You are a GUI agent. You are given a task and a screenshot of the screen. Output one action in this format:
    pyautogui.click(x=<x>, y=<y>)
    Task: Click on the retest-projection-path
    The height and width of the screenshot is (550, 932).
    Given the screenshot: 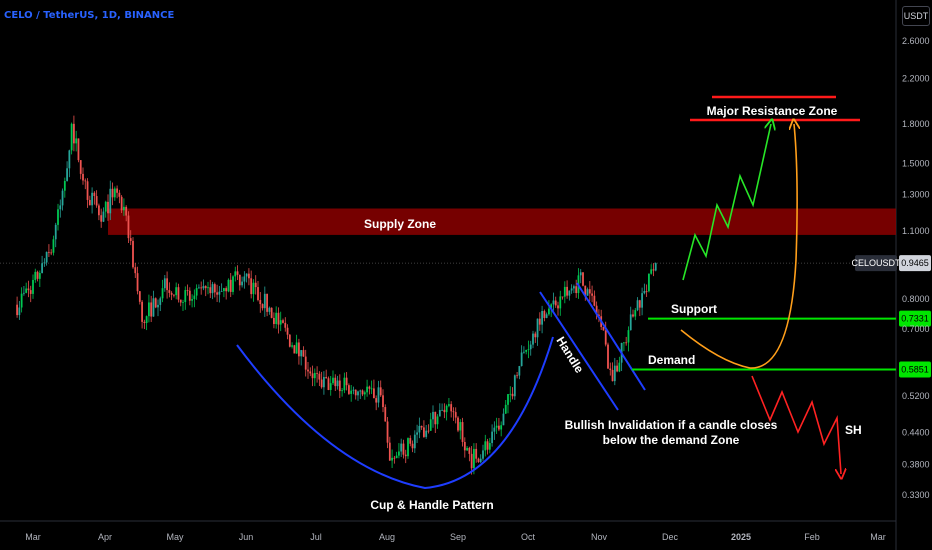 What is the action you would take?
    pyautogui.click(x=738, y=246)
    